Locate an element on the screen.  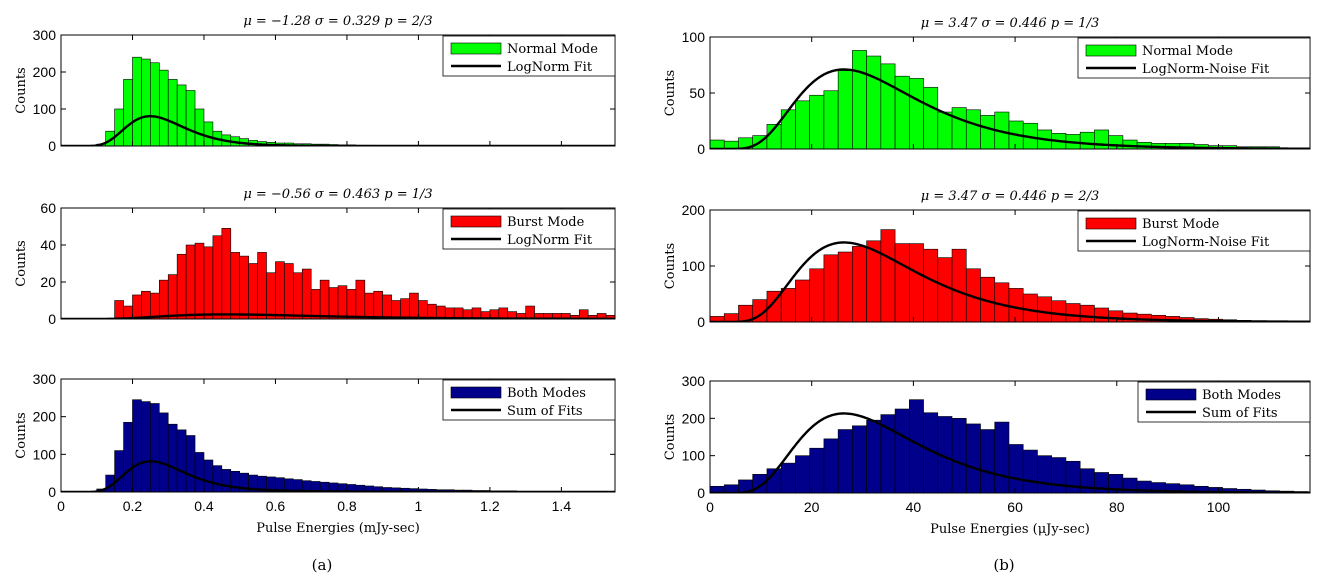
y-tick-label: 60 is located at coordinates (48, 208).